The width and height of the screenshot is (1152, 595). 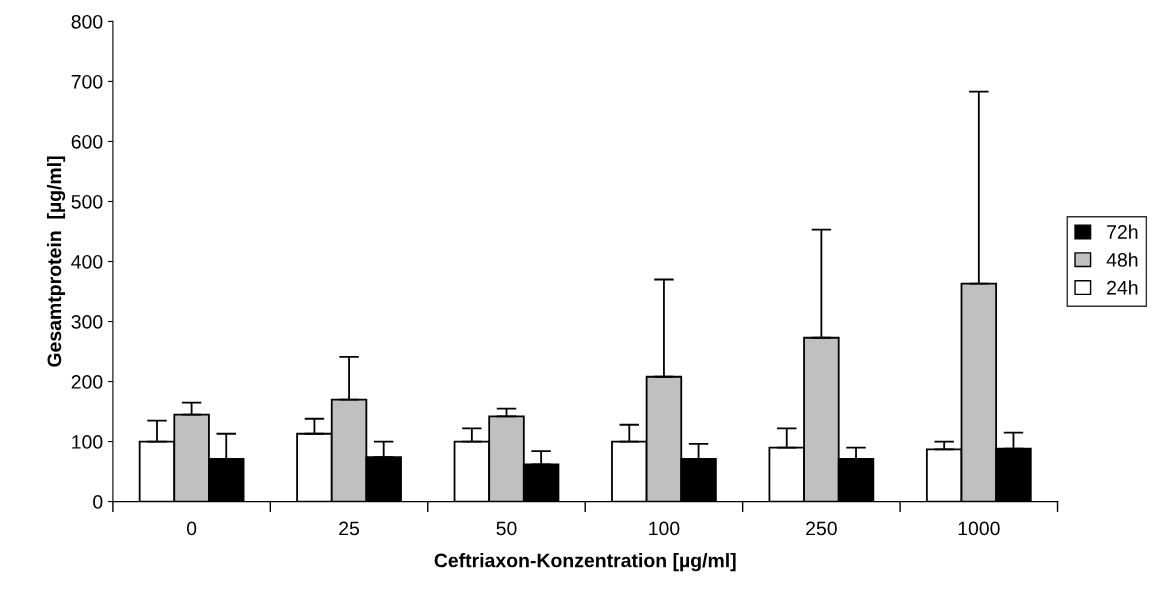 I want to click on y-tick-label: 800, so click(x=87, y=21).